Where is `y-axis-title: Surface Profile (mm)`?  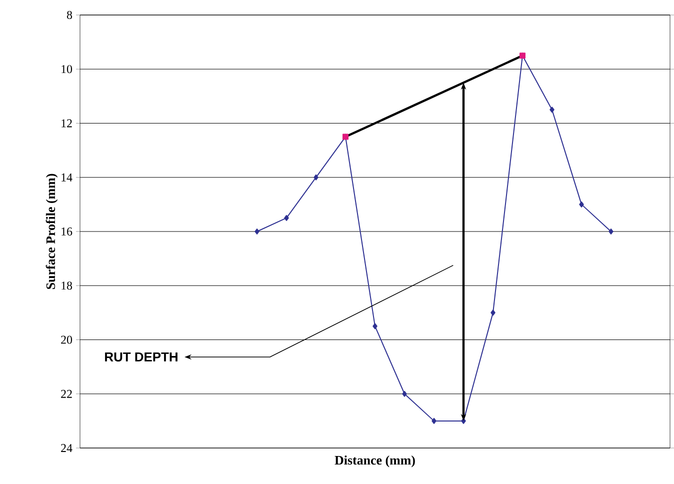 y-axis-title: Surface Profile (mm) is located at coordinates (52, 231).